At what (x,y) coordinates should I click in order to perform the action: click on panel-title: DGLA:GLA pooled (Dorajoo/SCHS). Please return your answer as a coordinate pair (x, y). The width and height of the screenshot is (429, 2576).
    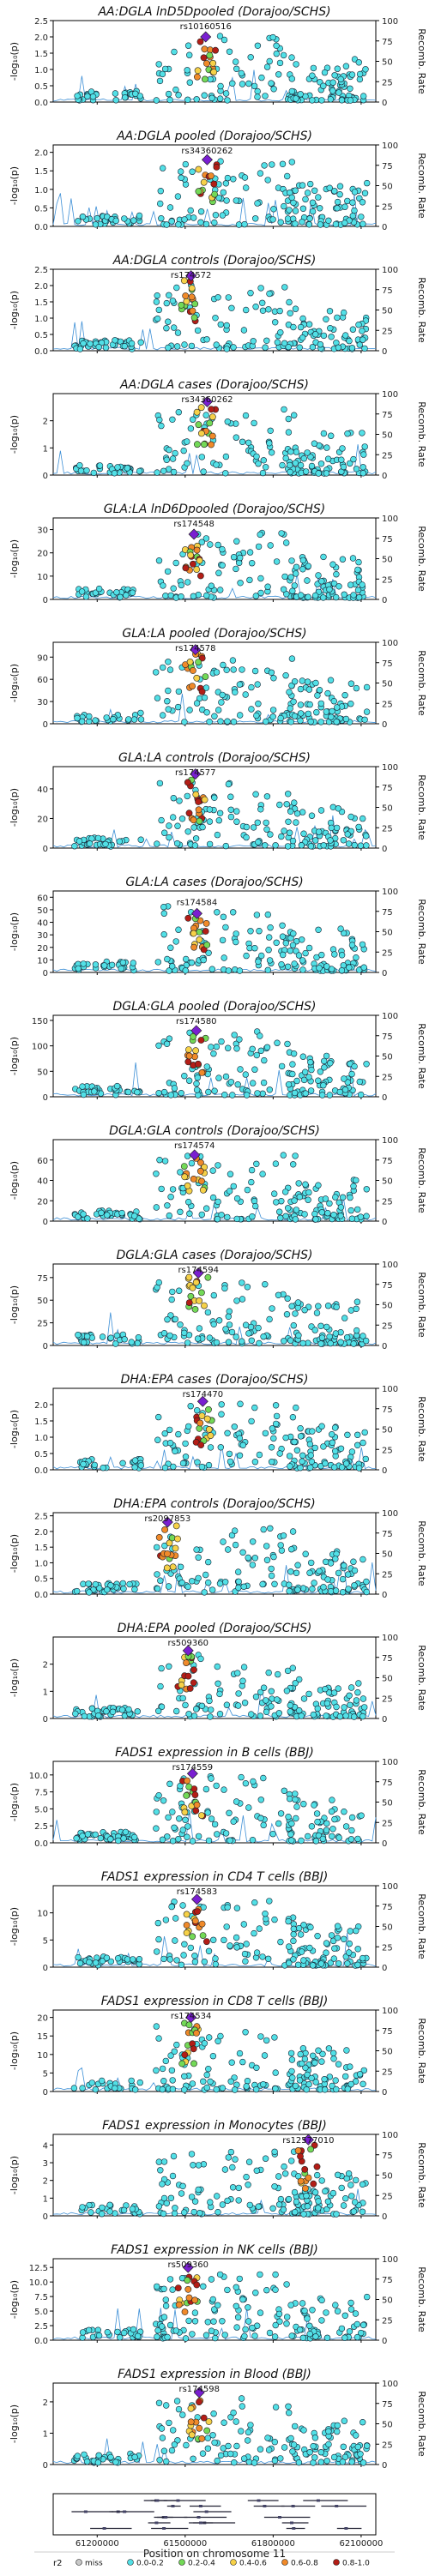
    Looking at the image, I should click on (215, 1007).